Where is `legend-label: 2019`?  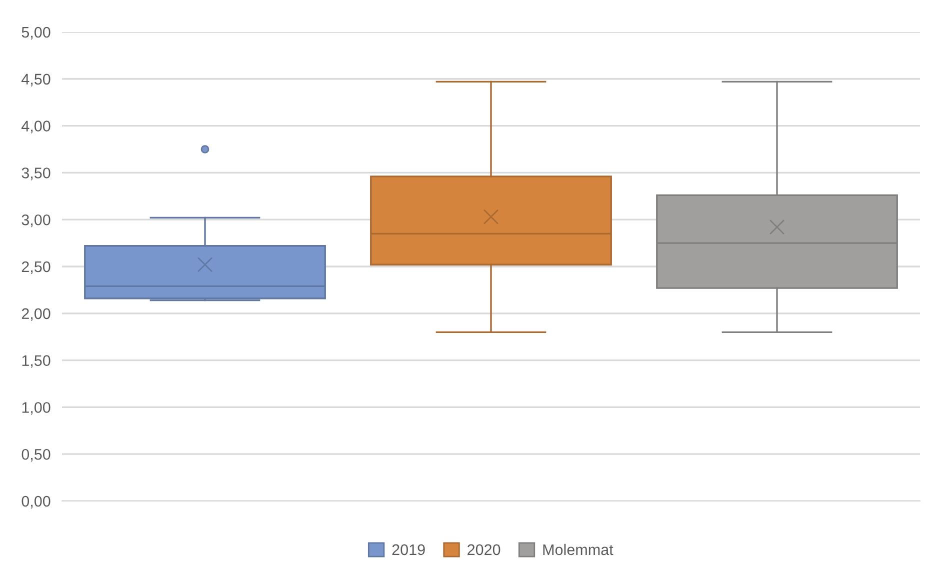 legend-label: 2019 is located at coordinates (408, 550).